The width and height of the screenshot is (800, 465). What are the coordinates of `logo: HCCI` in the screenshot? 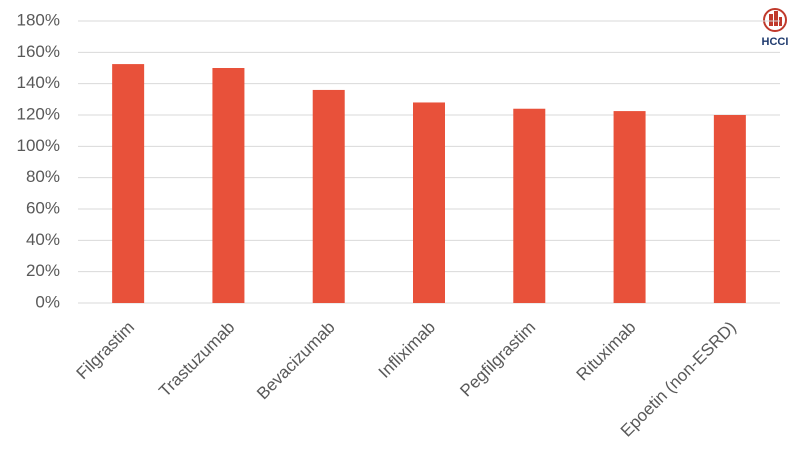 It's located at (775, 28).